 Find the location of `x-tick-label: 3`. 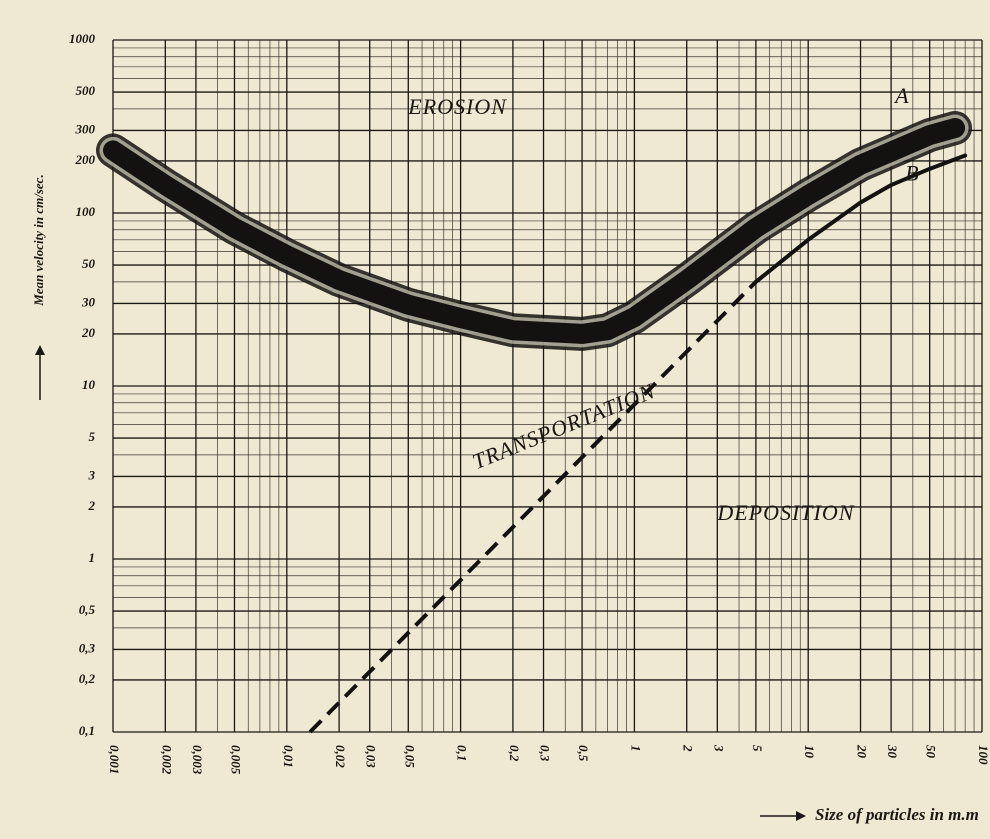

x-tick-label: 3 is located at coordinates (718, 748).